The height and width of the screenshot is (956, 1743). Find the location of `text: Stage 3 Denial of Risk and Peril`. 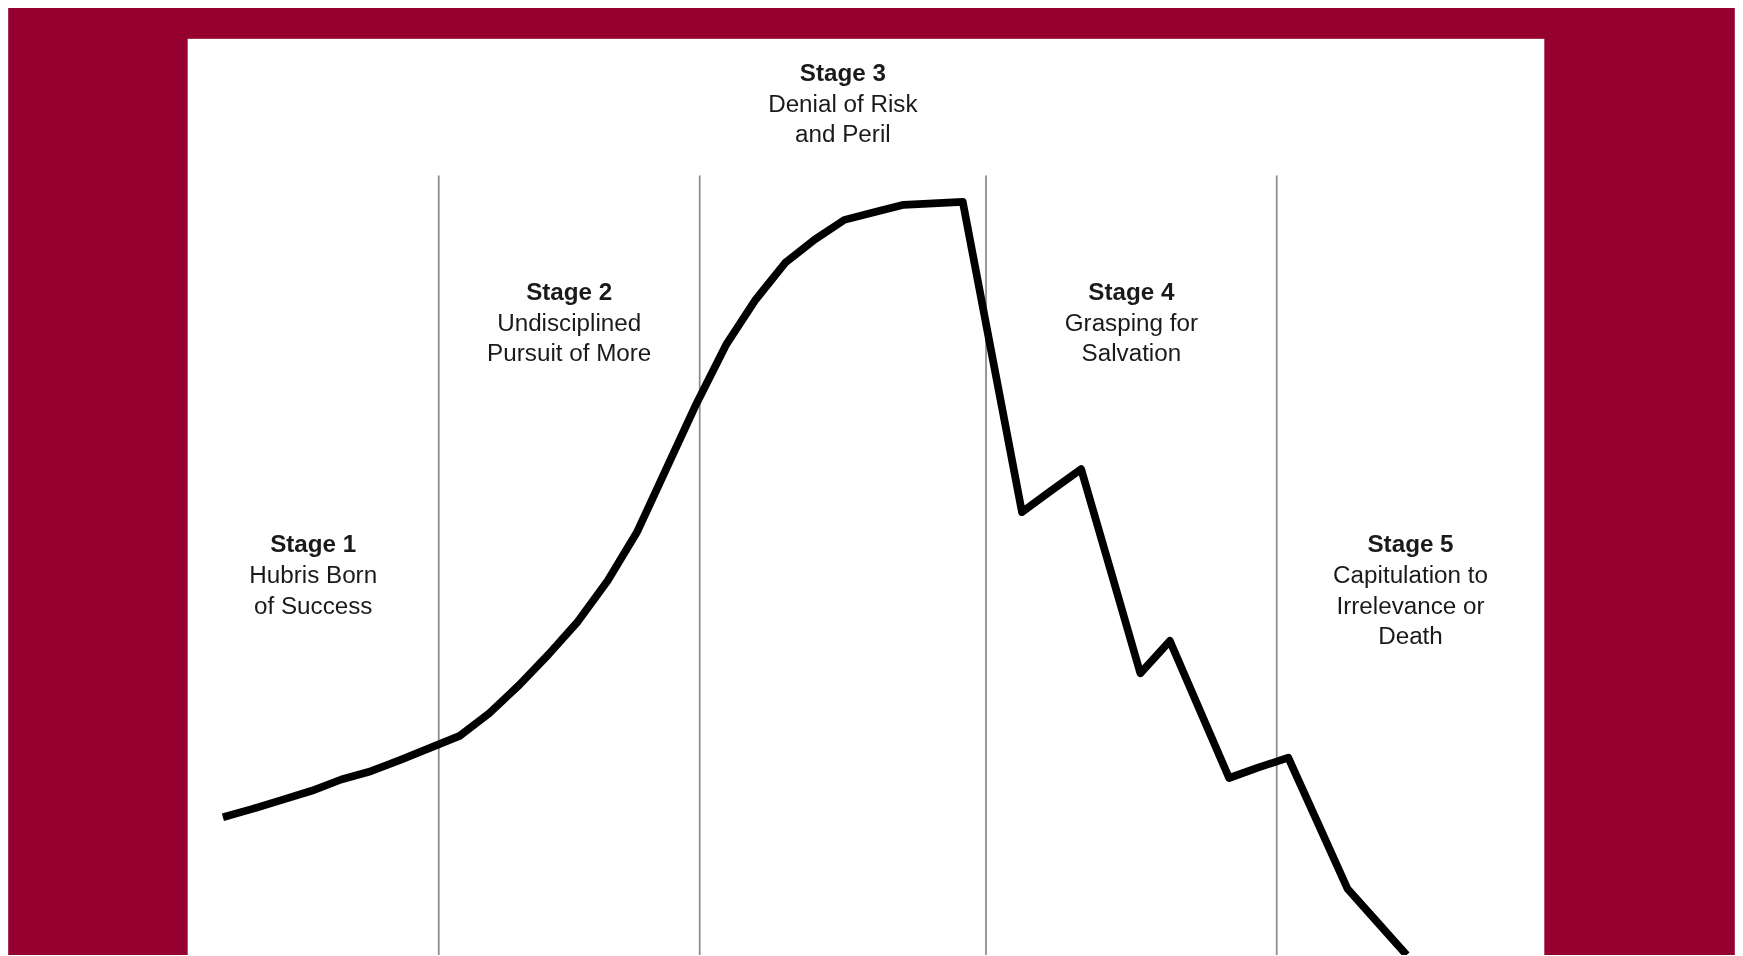

text: Stage 3 Denial of Risk and Peril is located at coordinates (843, 103).